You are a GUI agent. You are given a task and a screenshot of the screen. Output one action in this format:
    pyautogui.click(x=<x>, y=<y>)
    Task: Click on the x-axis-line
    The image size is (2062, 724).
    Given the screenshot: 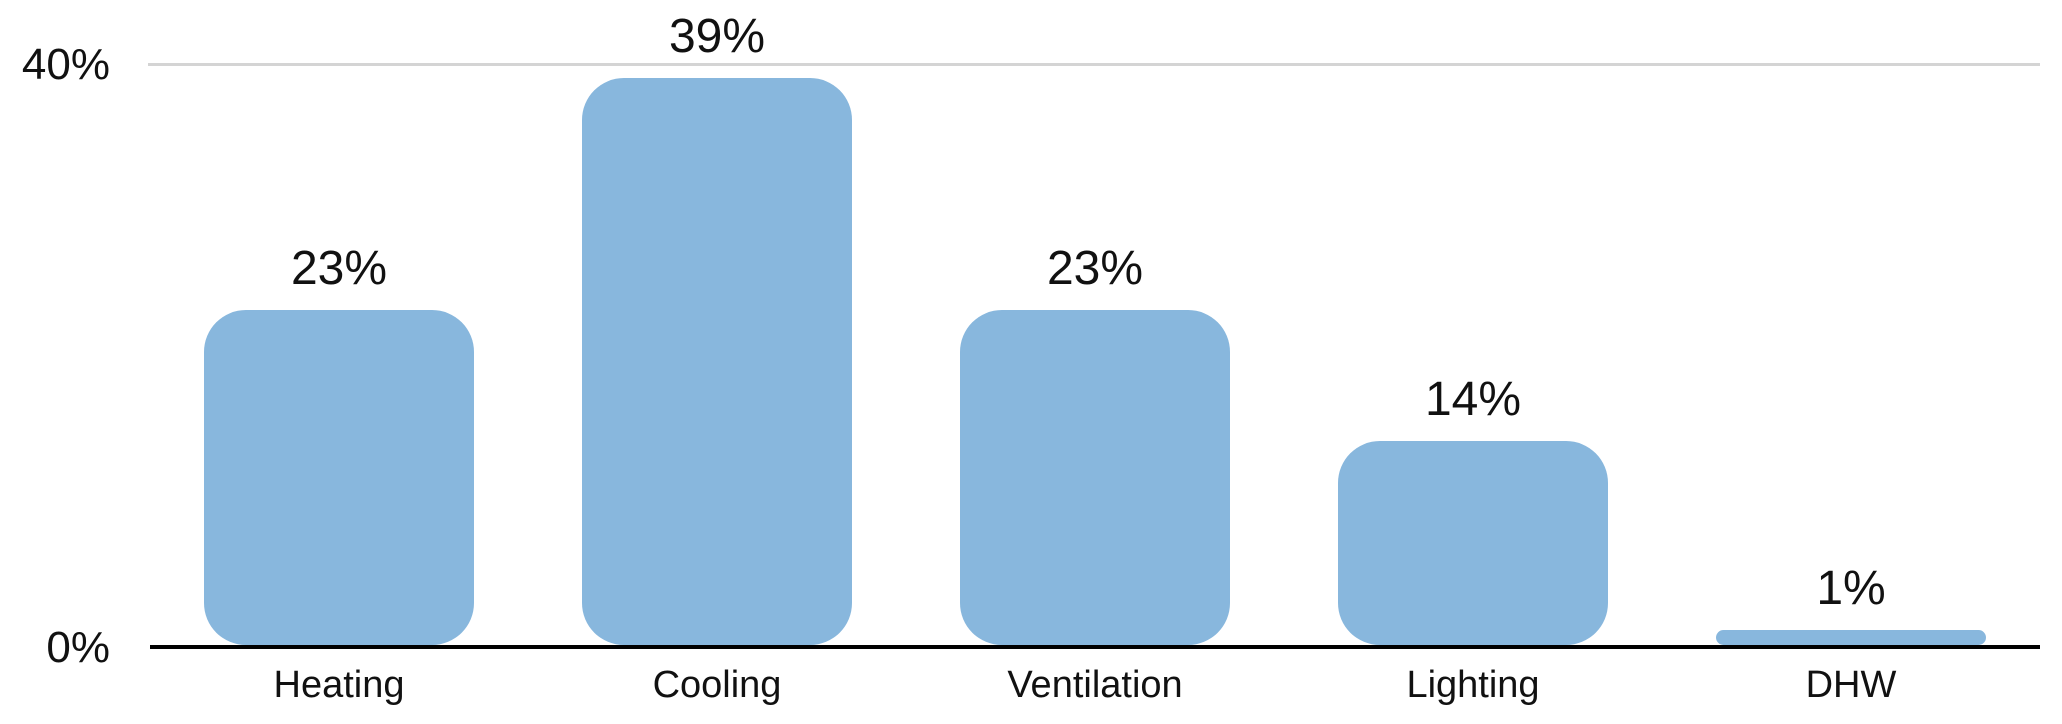 What is the action you would take?
    pyautogui.click(x=1095, y=647)
    